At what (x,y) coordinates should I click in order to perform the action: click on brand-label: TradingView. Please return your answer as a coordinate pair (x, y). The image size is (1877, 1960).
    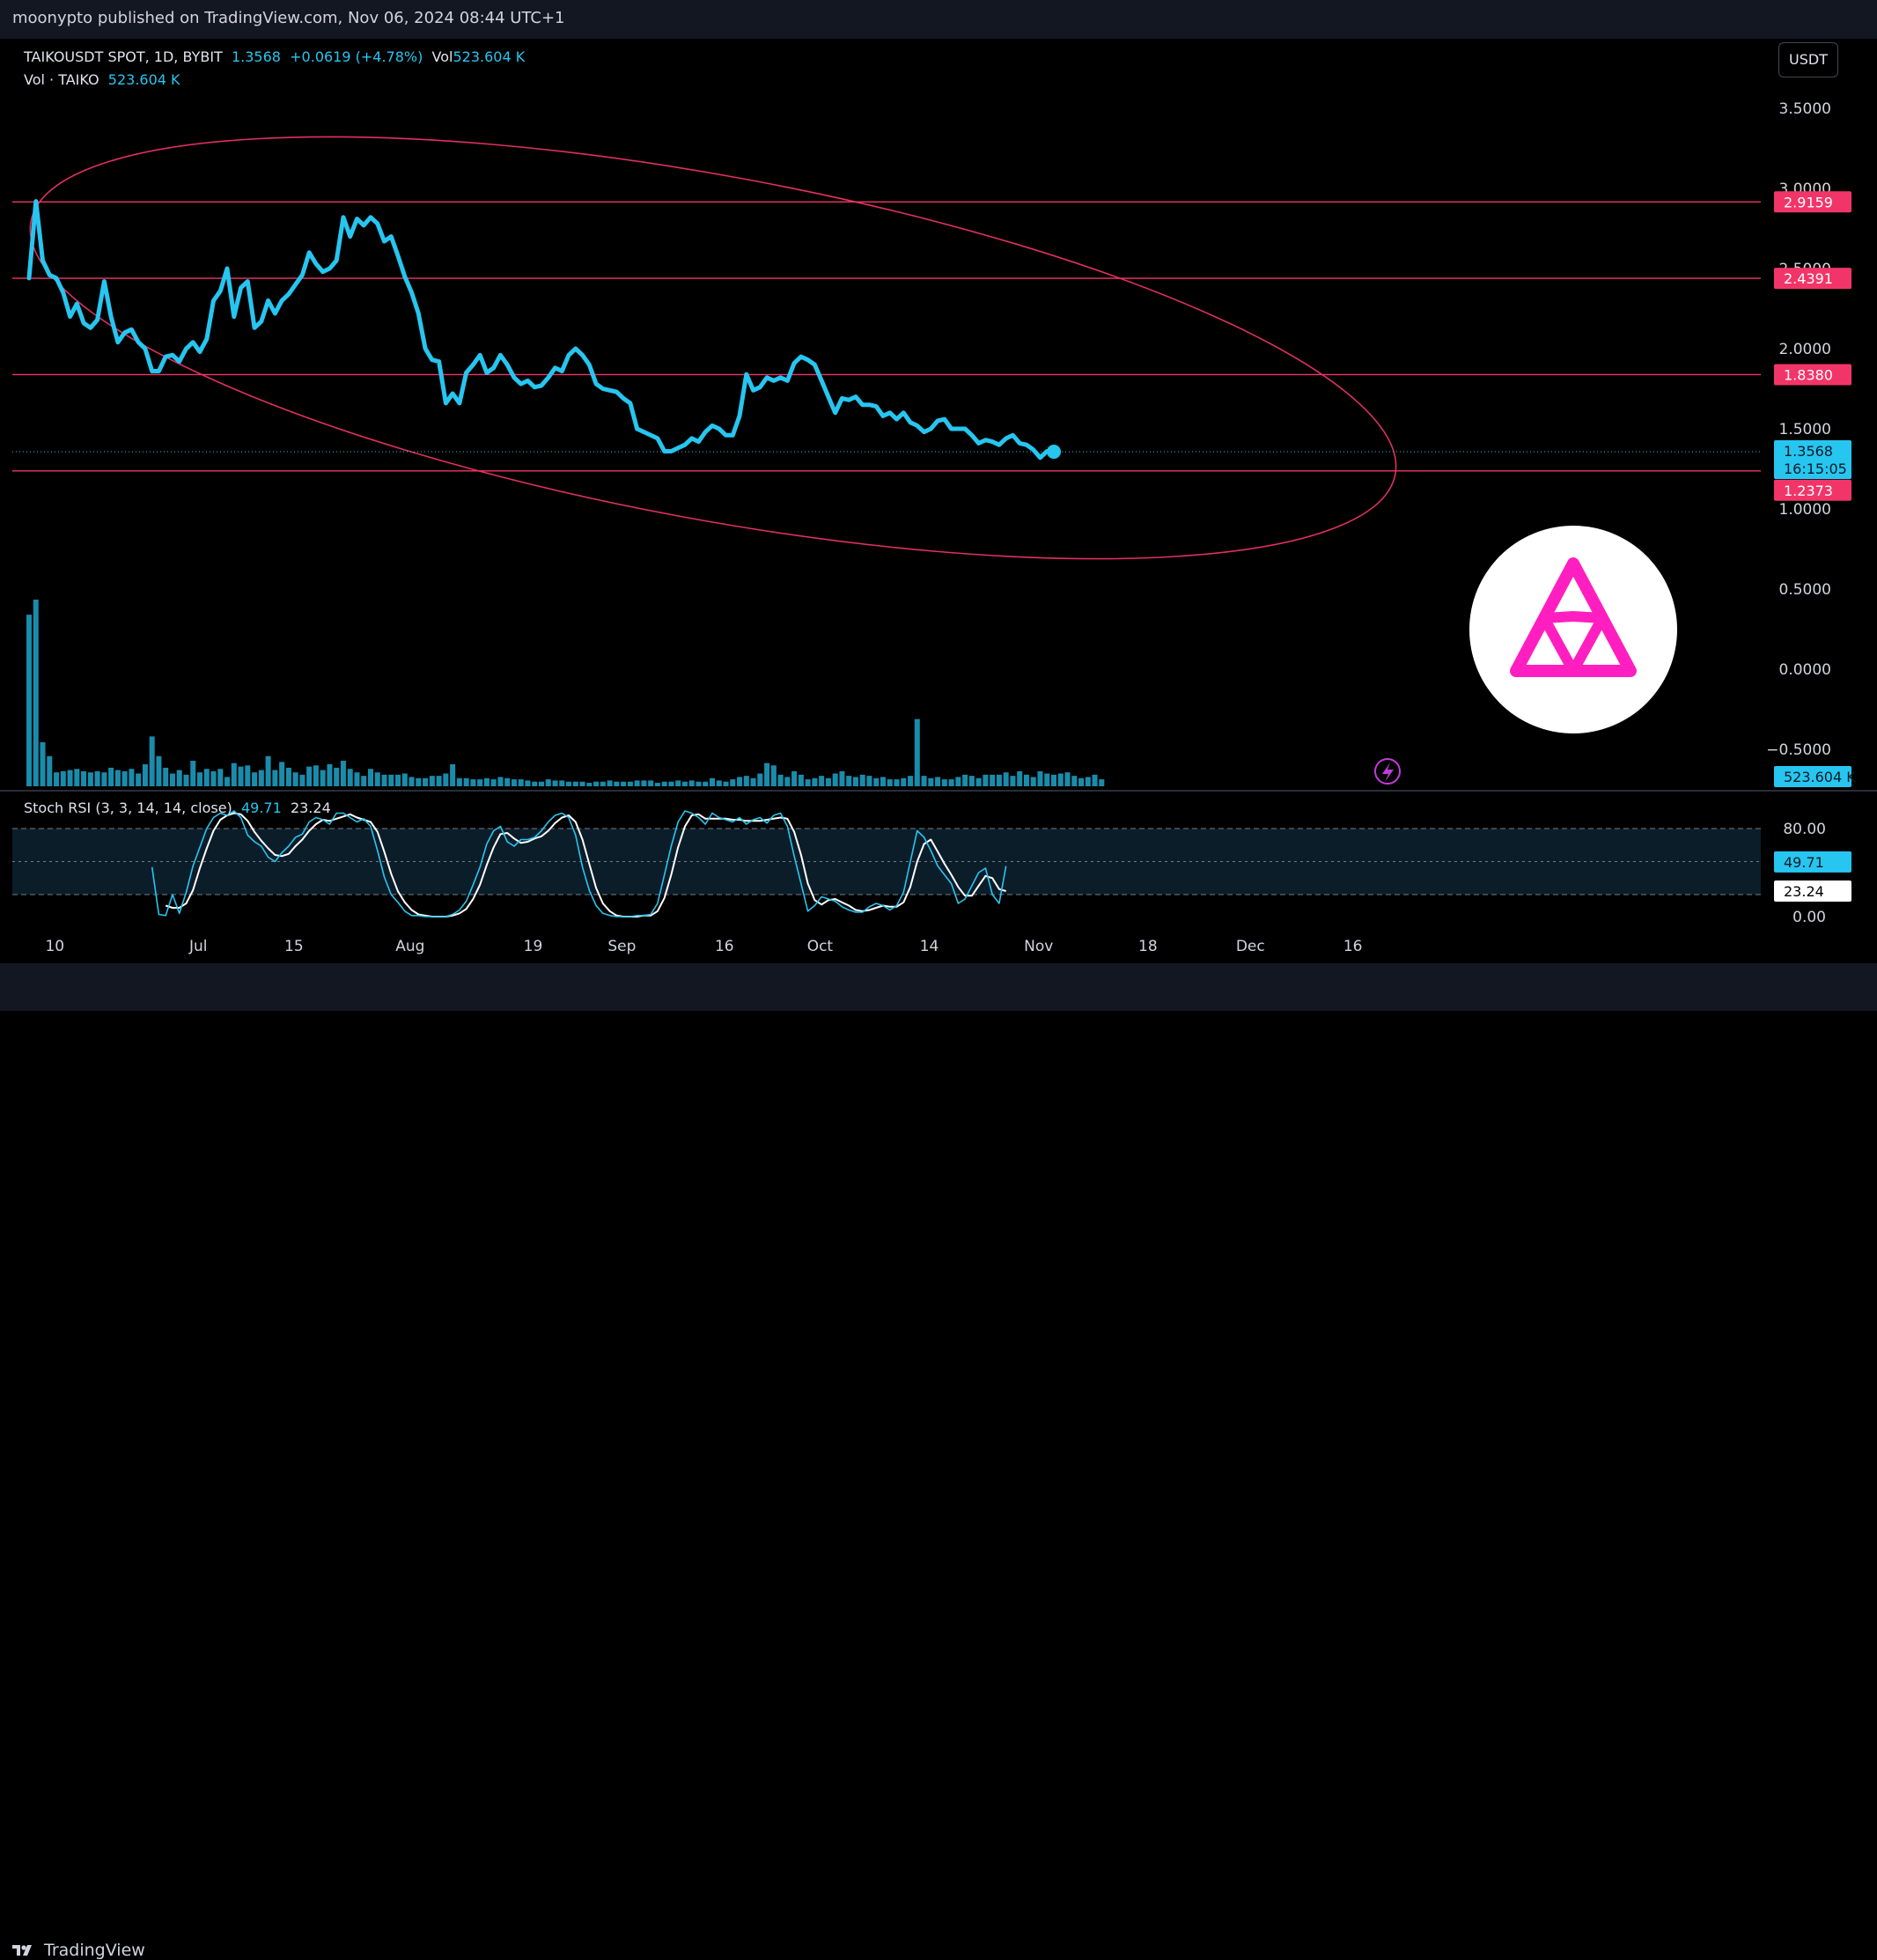
    Looking at the image, I should click on (94, 1951).